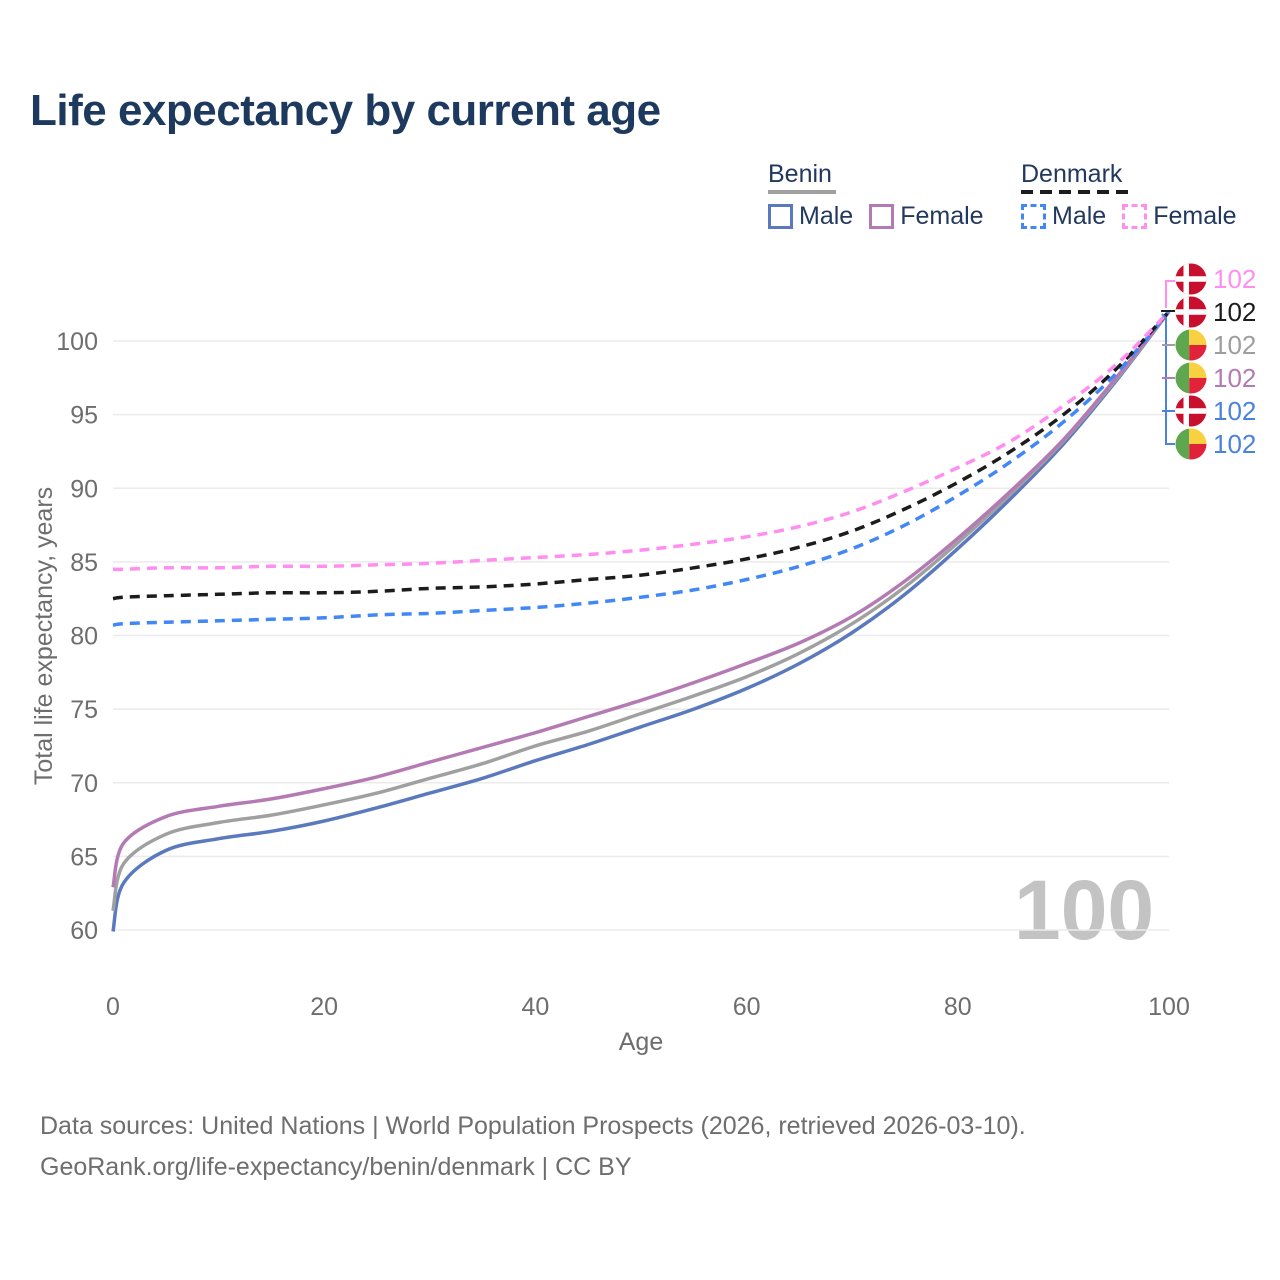 This screenshot has width=1280, height=1280. Describe the element at coordinates (84, 416) in the screenshot. I see `svg-text: 95` at that location.